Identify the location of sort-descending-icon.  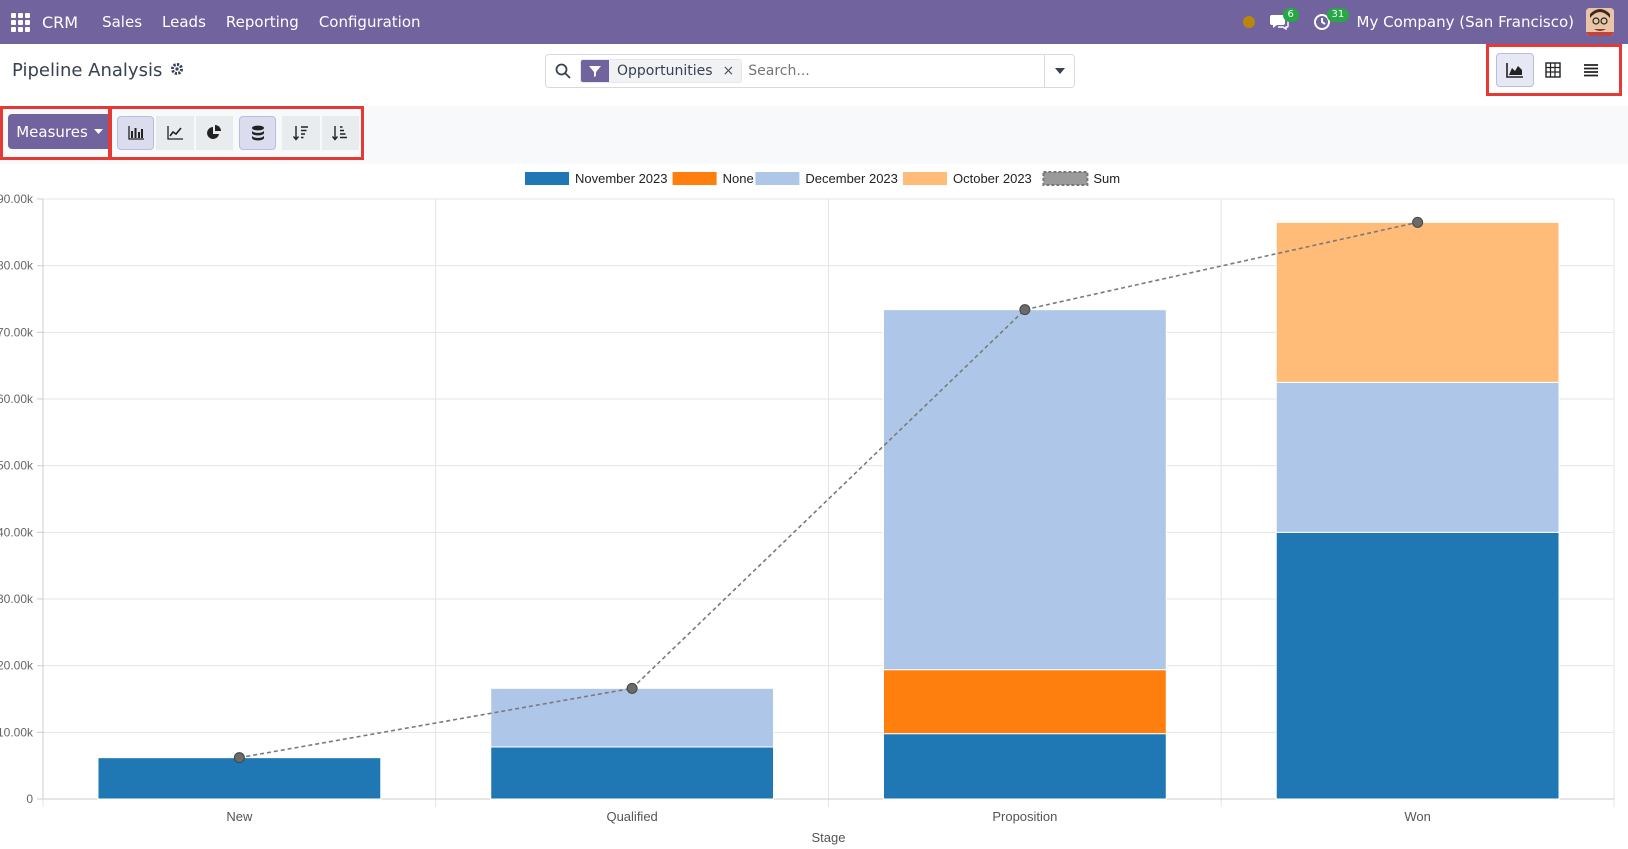
(300, 133).